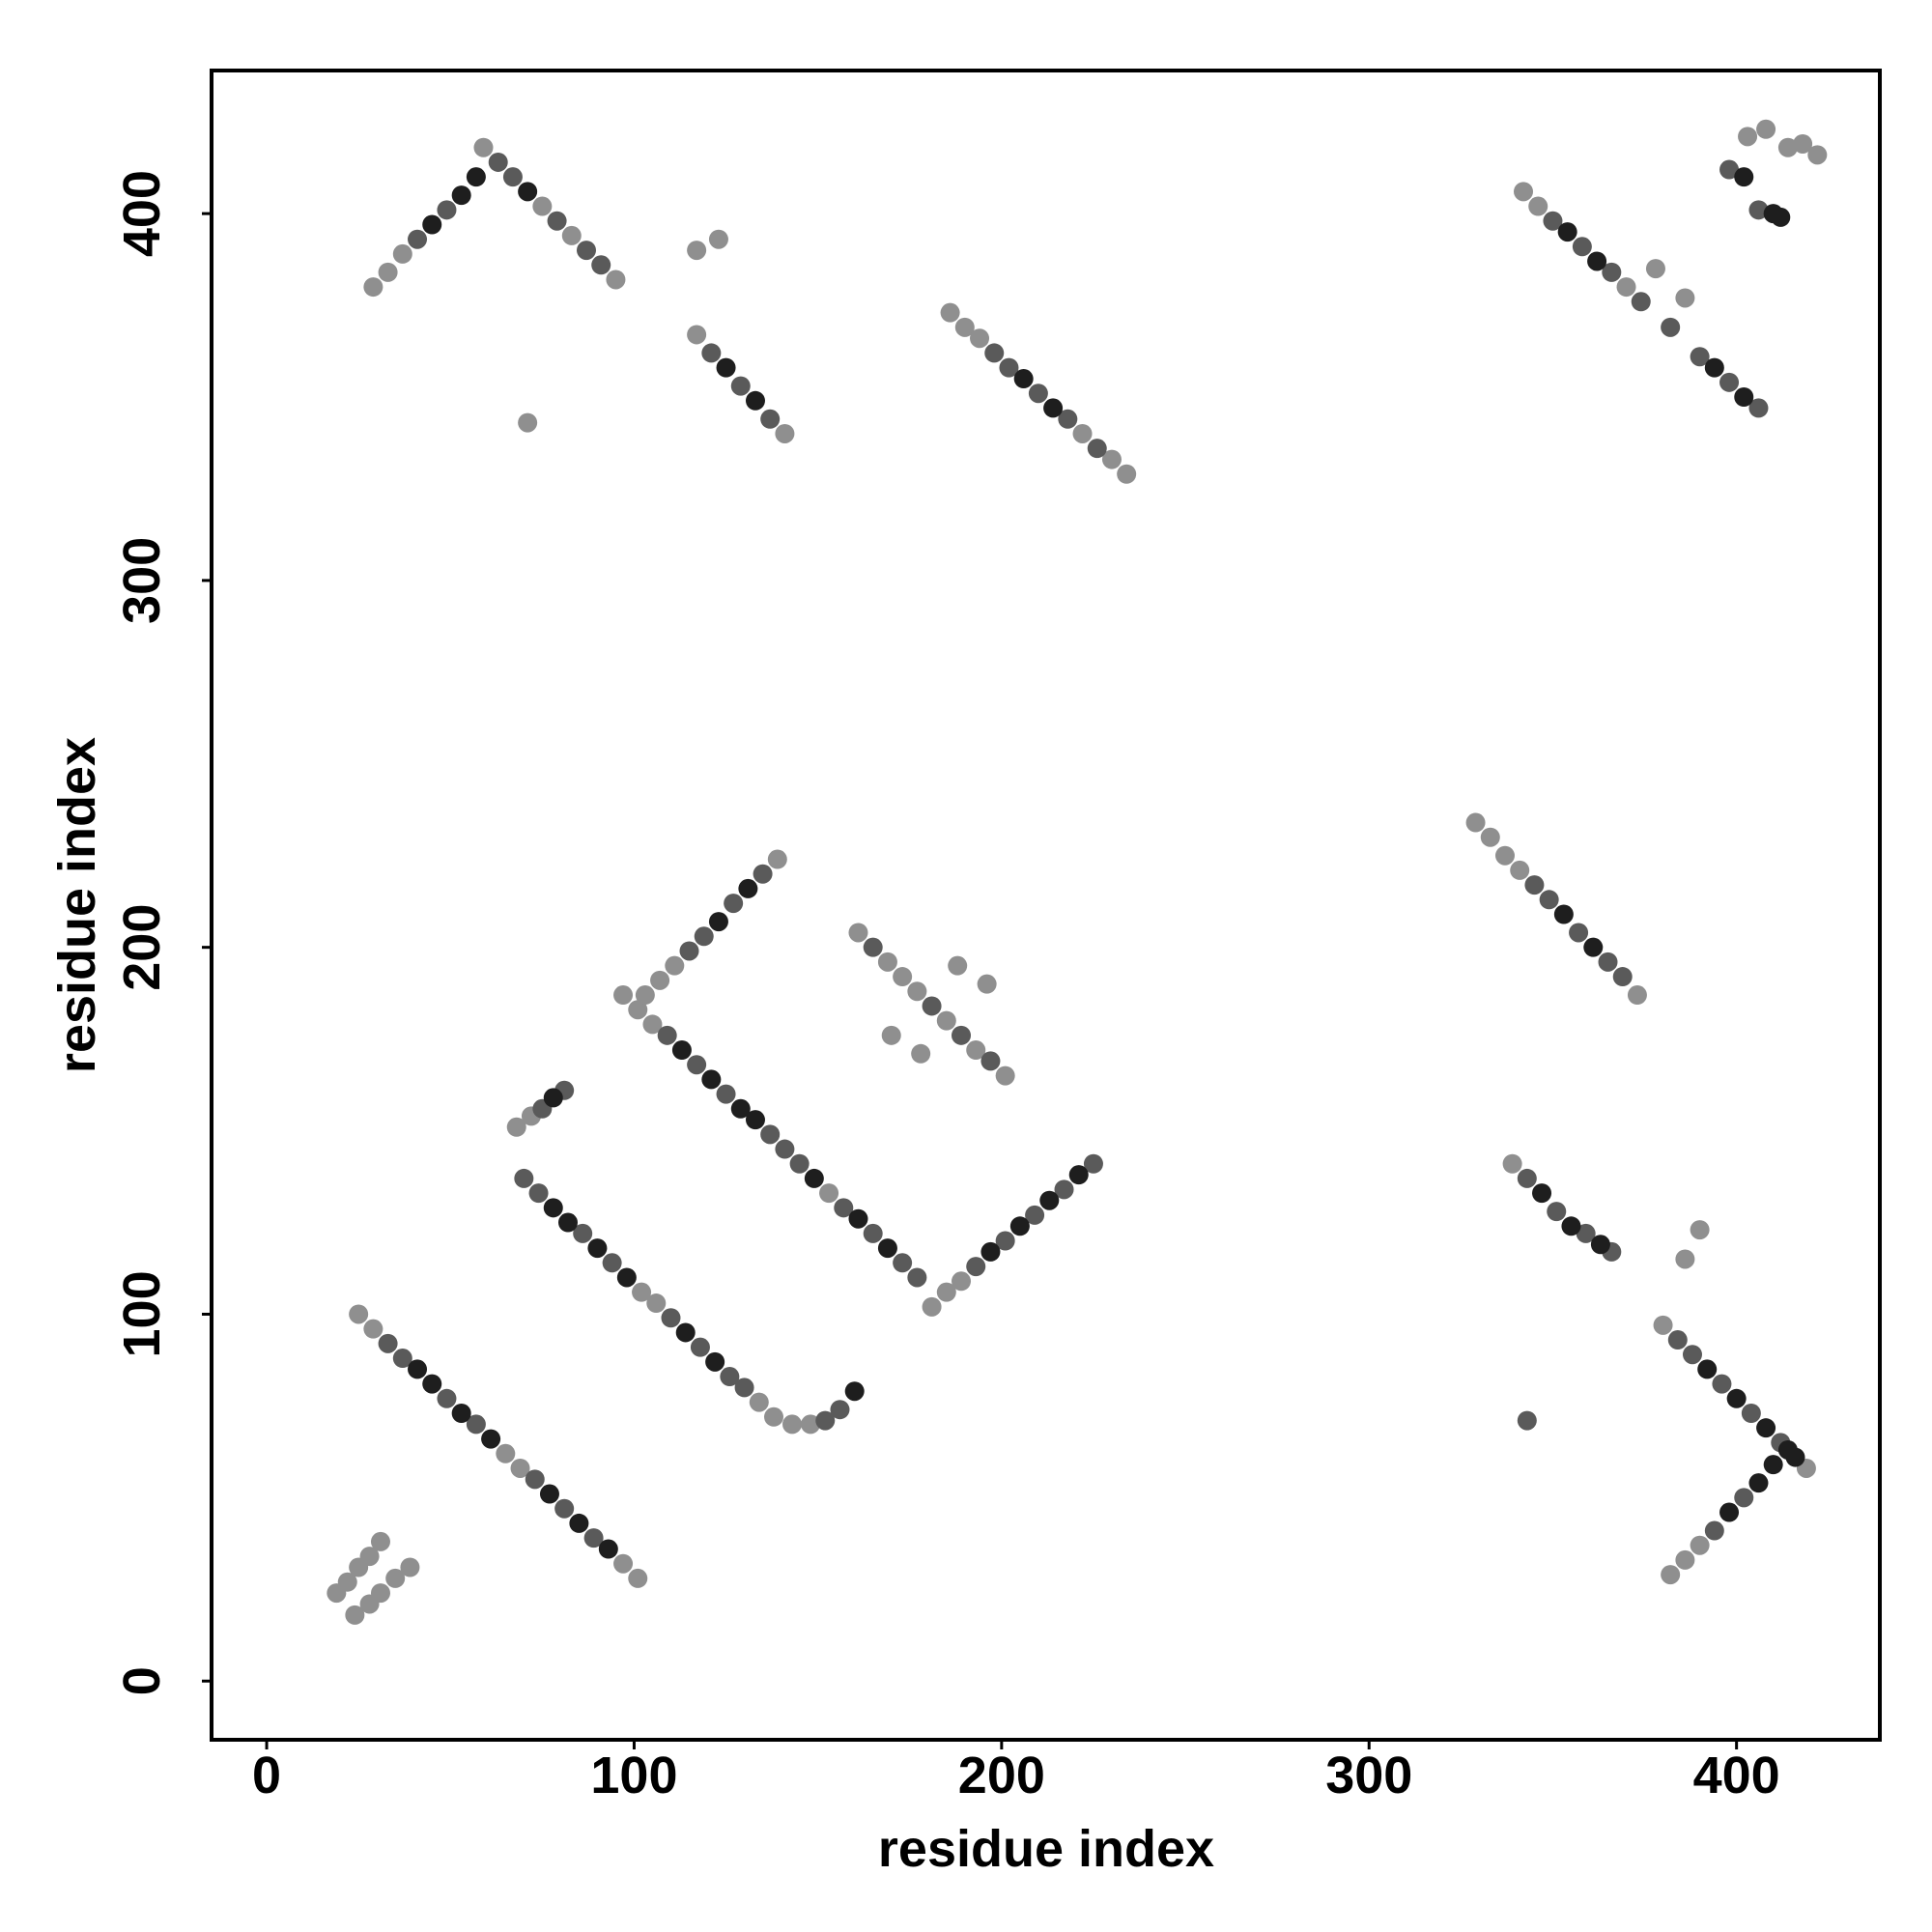 The image size is (1932, 1932). What do you see at coordinates (633, 1775) in the screenshot?
I see `x-tick-label: 100` at bounding box center [633, 1775].